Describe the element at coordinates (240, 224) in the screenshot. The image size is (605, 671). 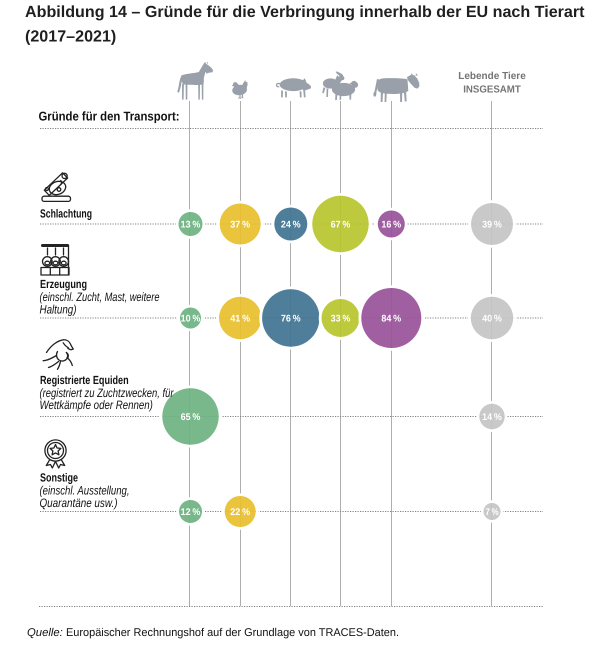
I see `svg-text: 37 %` at that location.